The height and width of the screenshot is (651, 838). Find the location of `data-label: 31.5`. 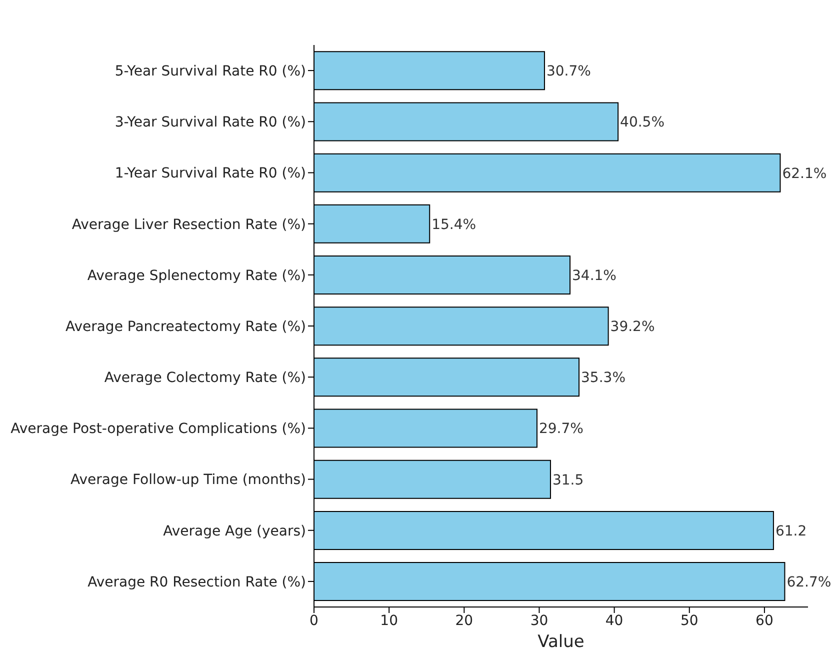

data-label: 31.5 is located at coordinates (568, 480).